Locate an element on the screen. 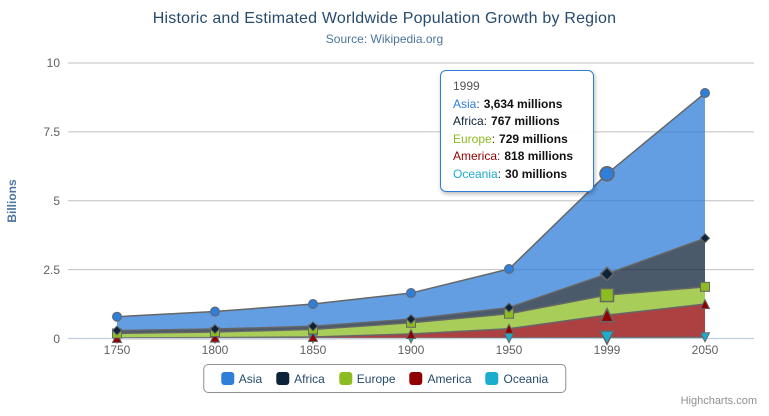  chart-subtitle: Source: Wikipedia.org is located at coordinates (384, 39).